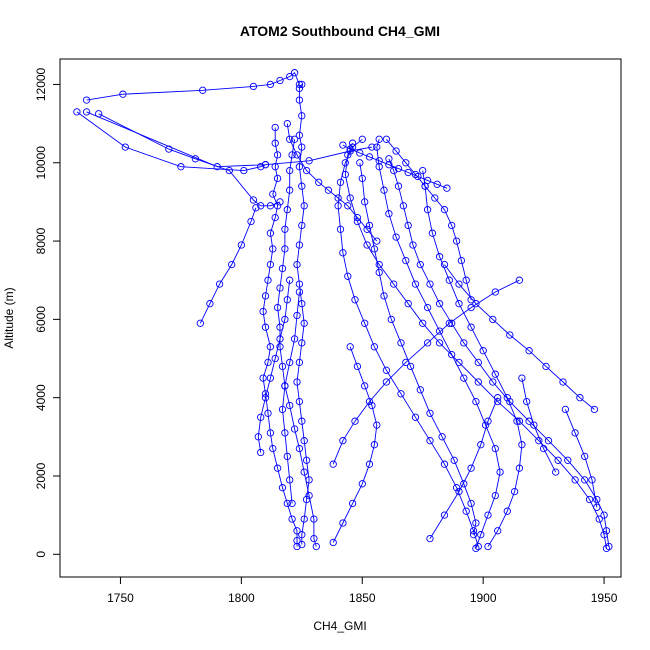 The height and width of the screenshot is (650, 650). What do you see at coordinates (241, 598) in the screenshot?
I see `x-tick-label: 1800` at bounding box center [241, 598].